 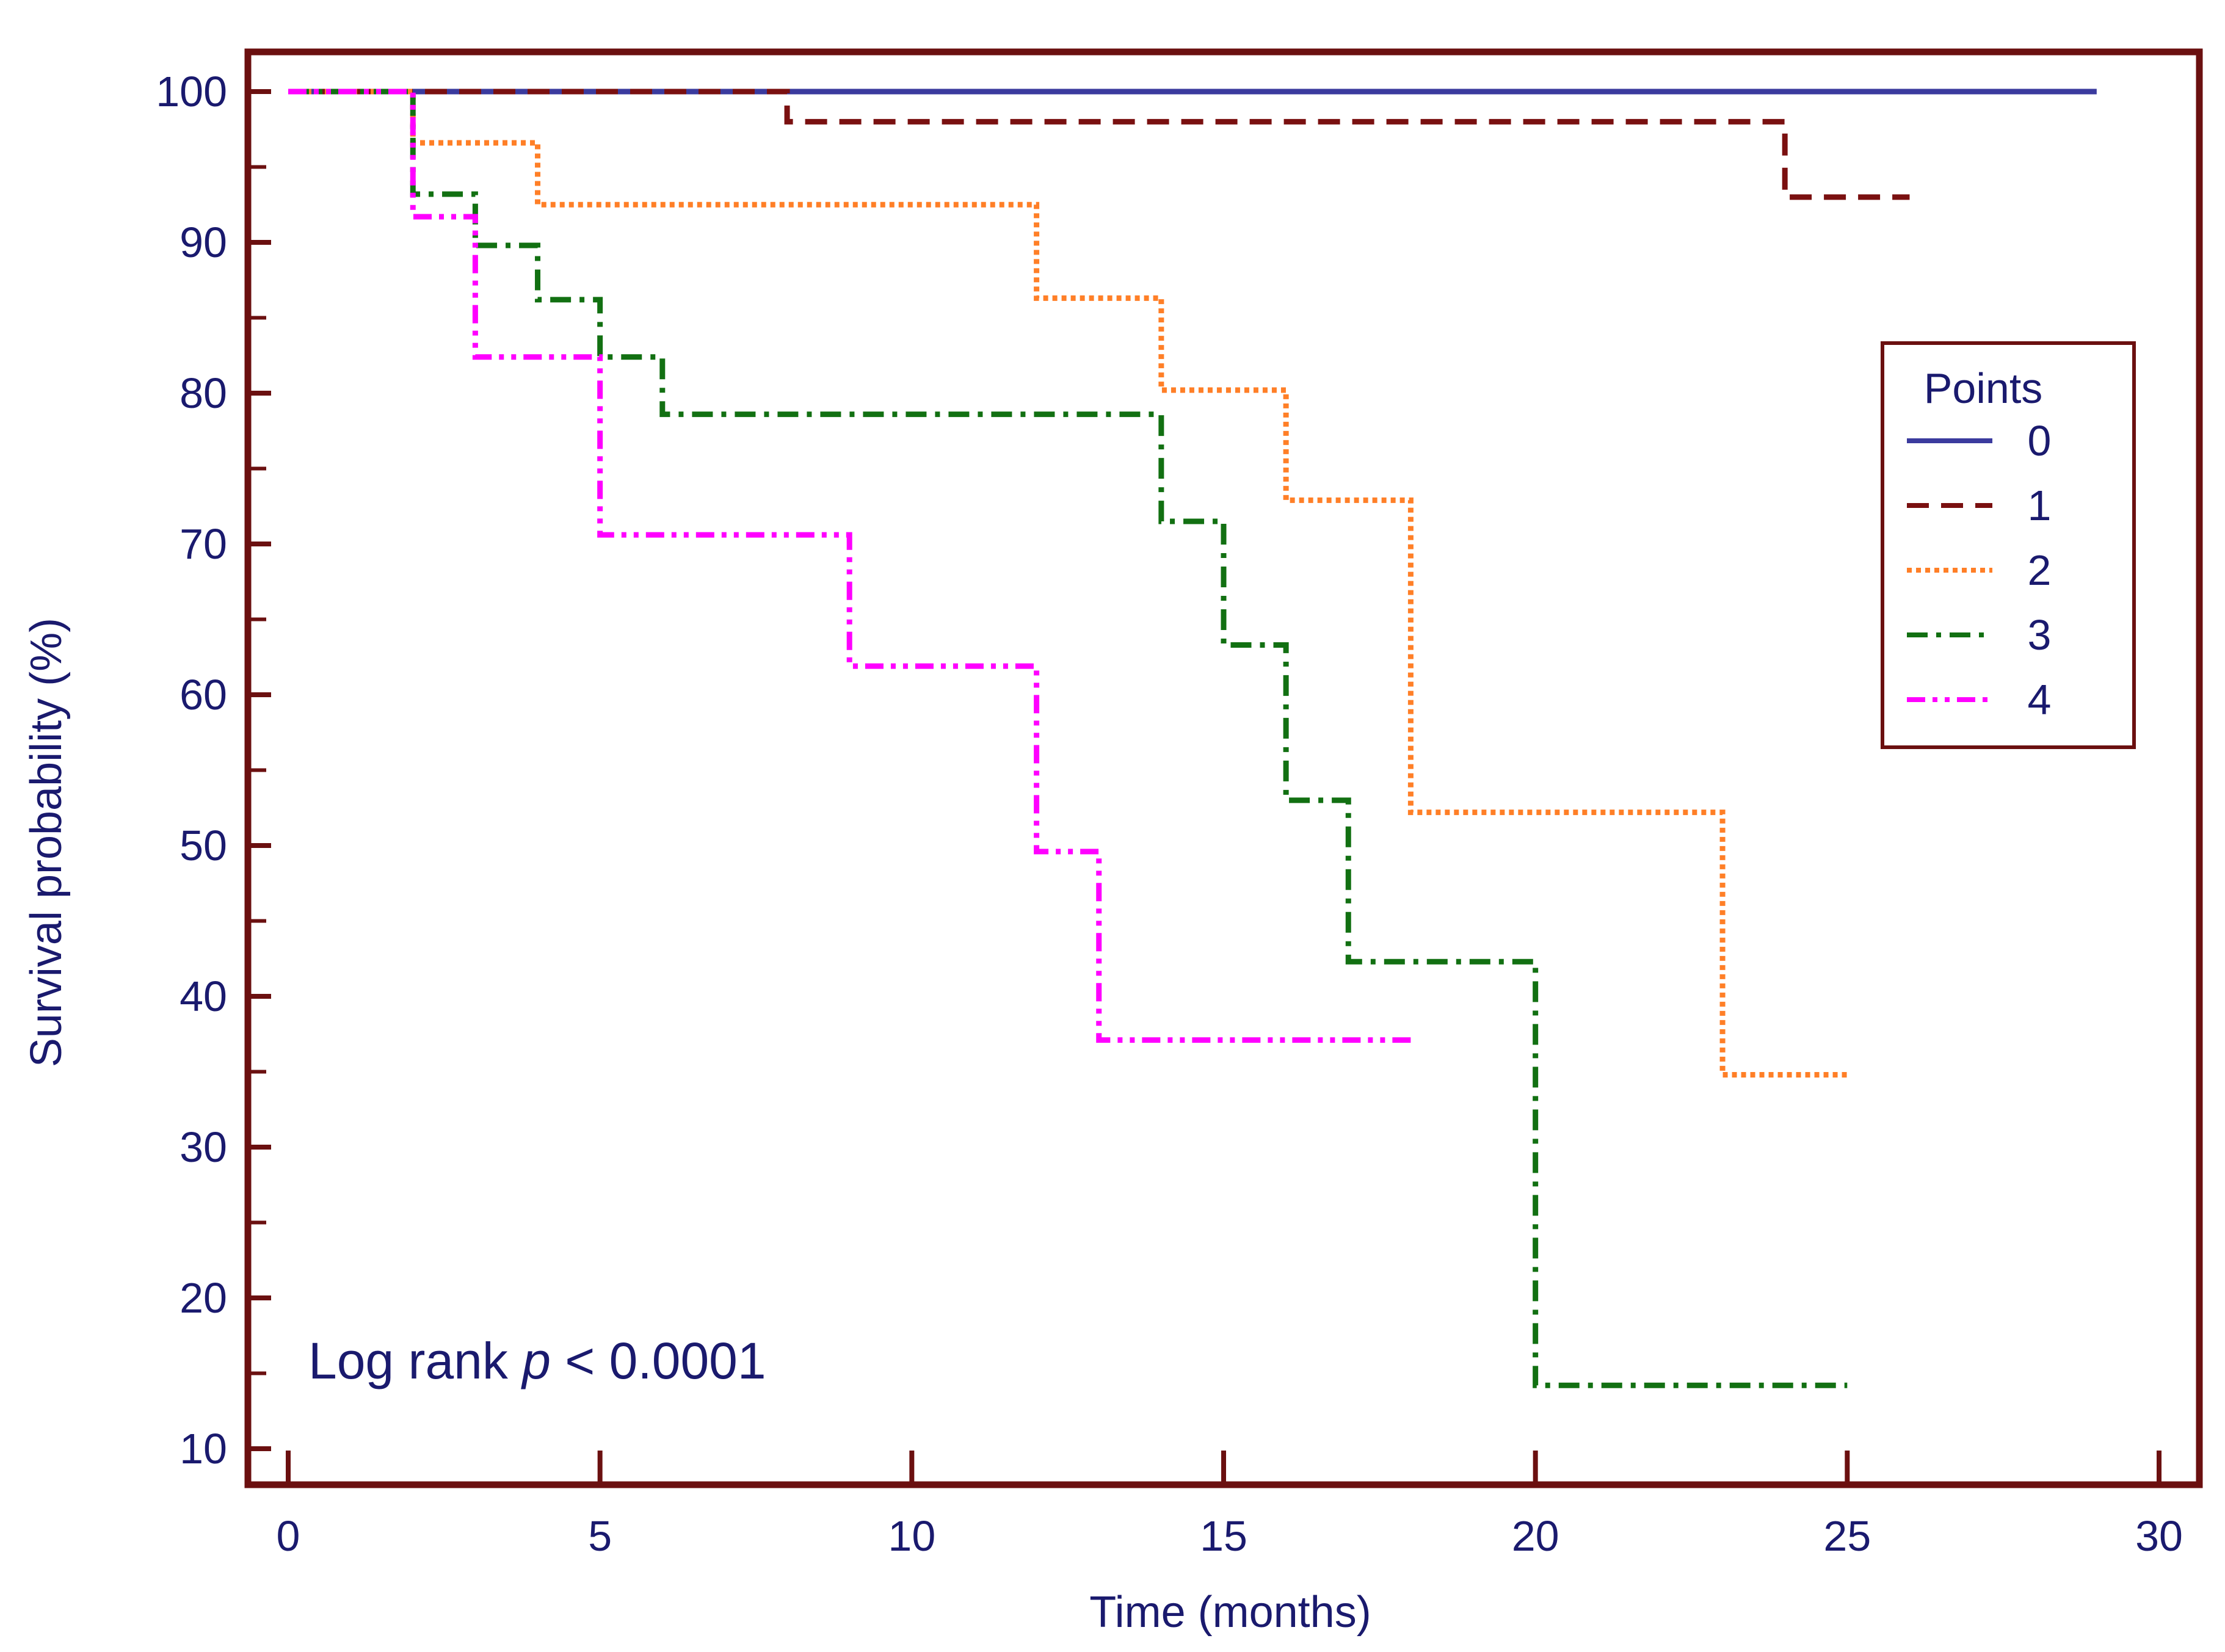 I want to click on legend-label-3: 3, so click(x=2040, y=635).